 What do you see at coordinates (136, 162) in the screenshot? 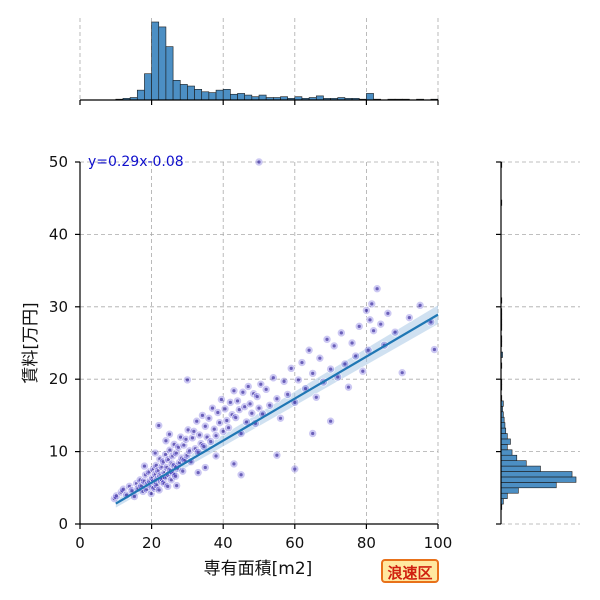
I see `equation-label: y=0.29x-0.08` at bounding box center [136, 162].